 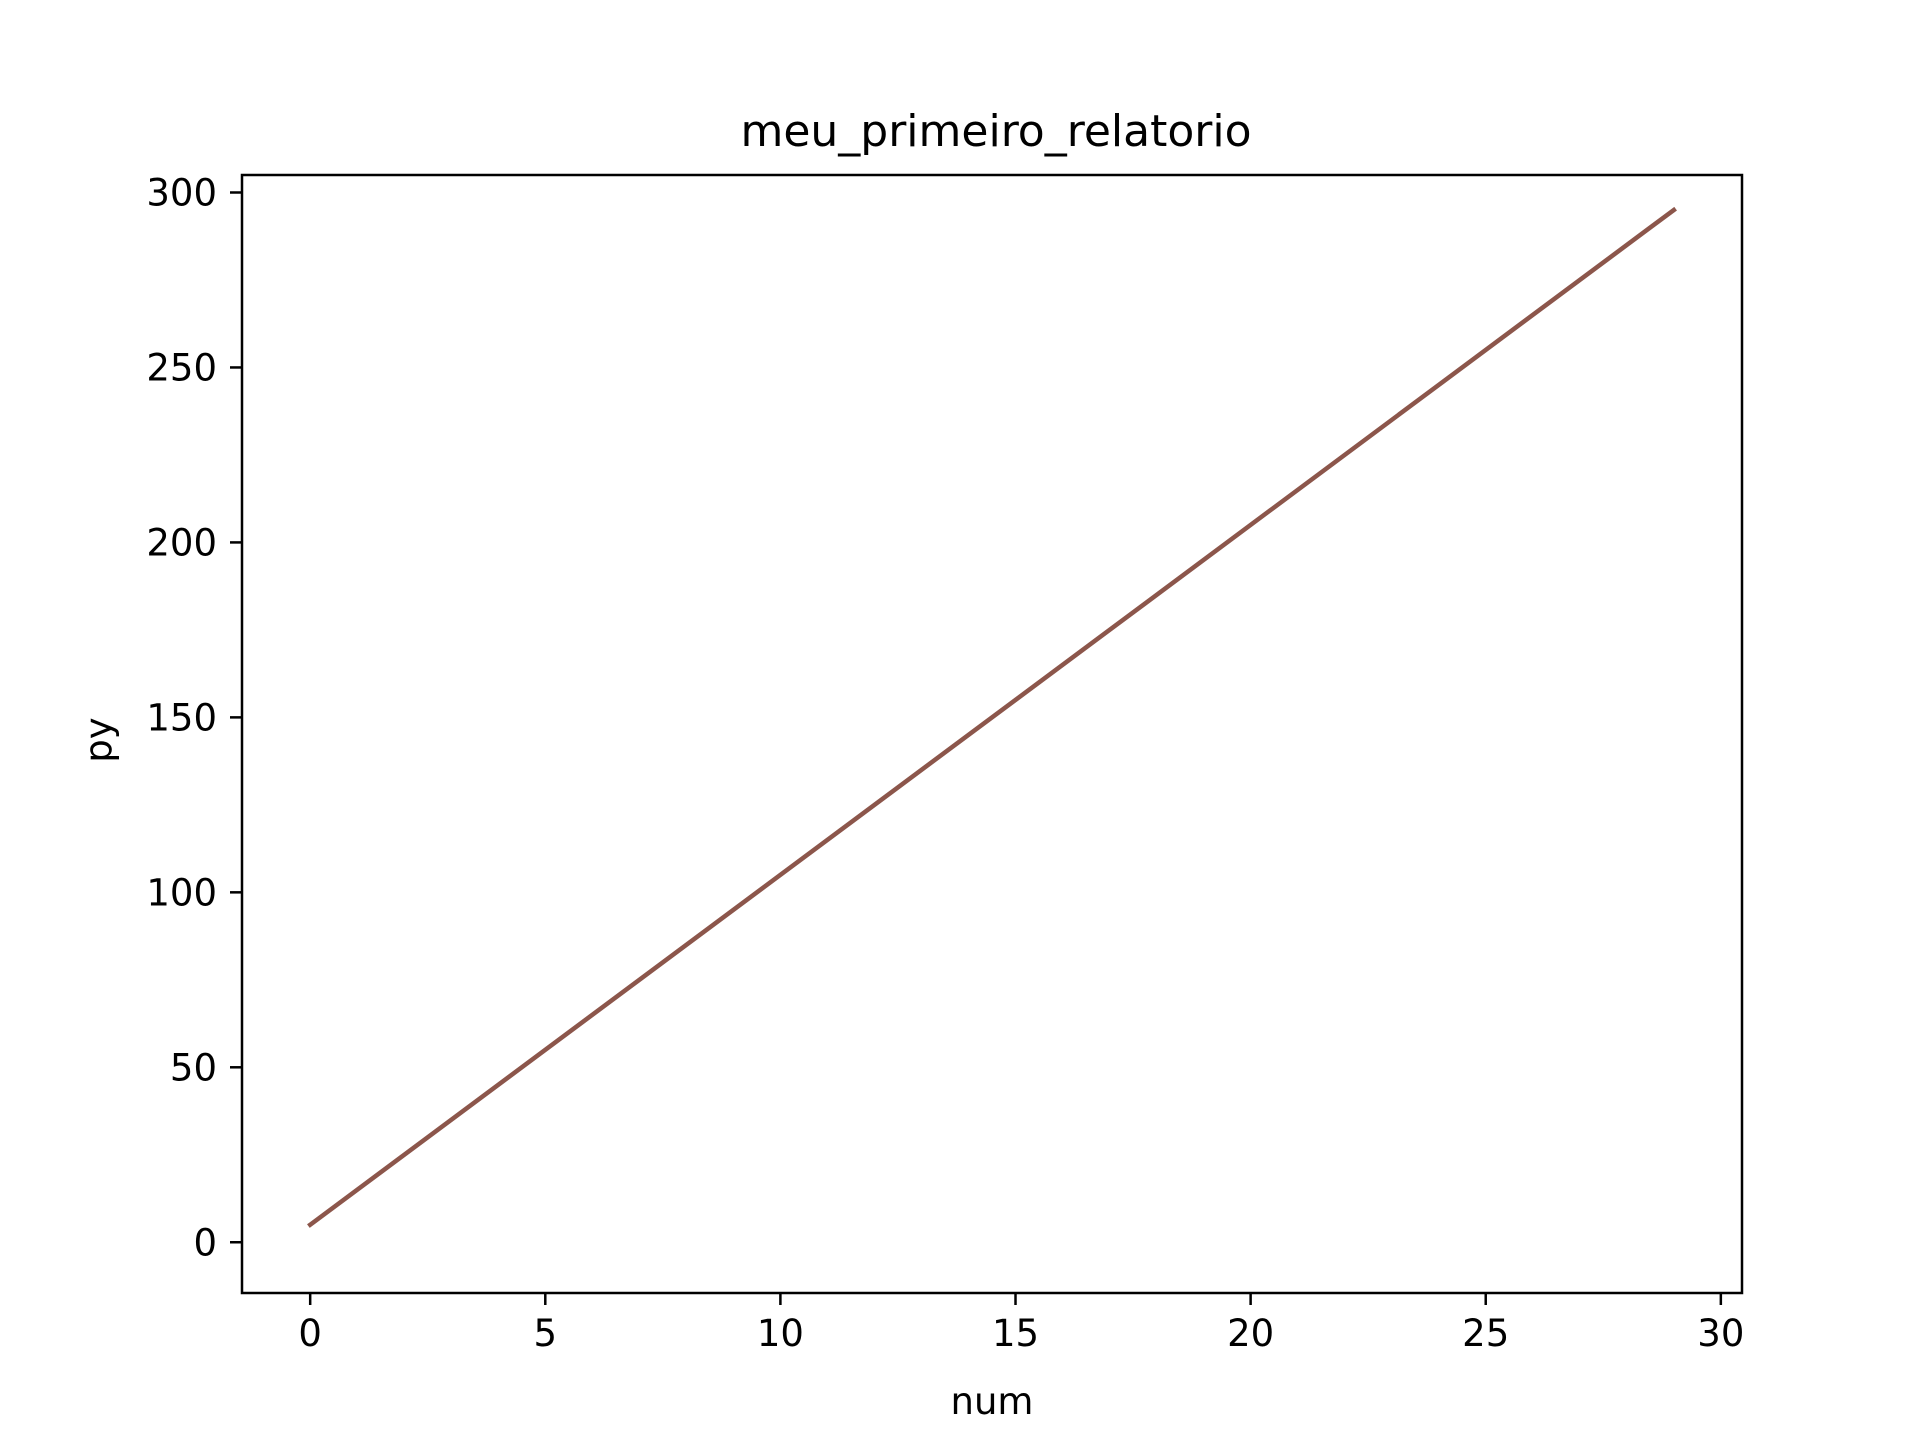 What do you see at coordinates (546, 1333) in the screenshot?
I see `x-tick-label: 5` at bounding box center [546, 1333].